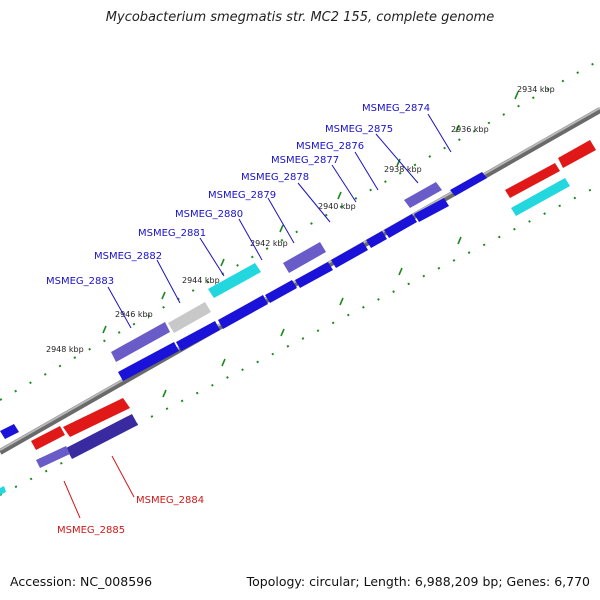 The width and height of the screenshot is (600, 600). I want to click on gene-label: MSMEG_2874, so click(396, 108).